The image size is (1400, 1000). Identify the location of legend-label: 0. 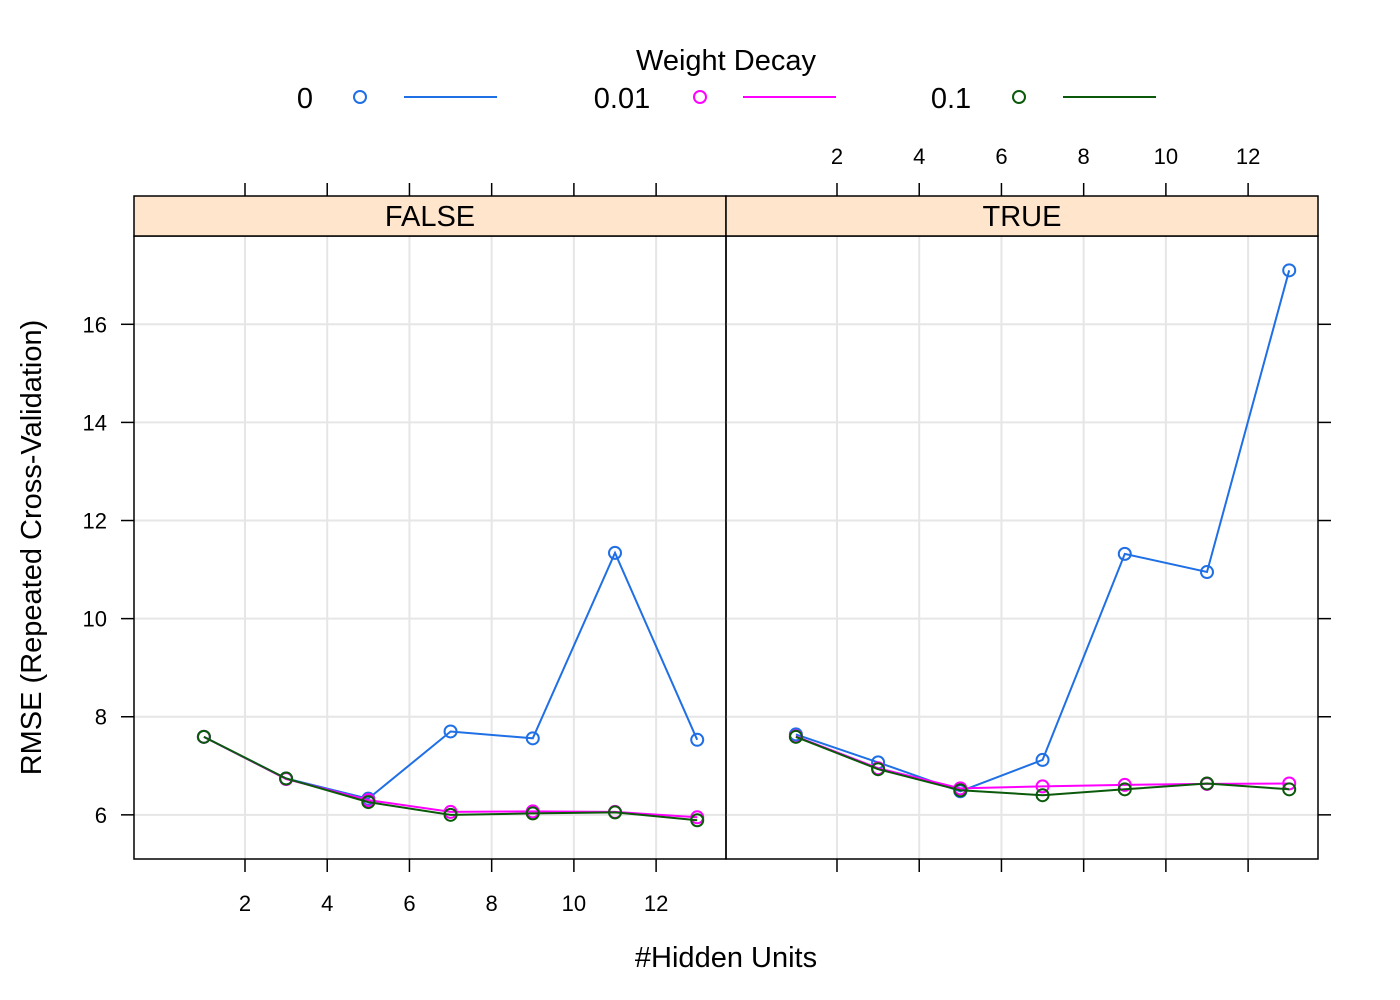
(305, 99).